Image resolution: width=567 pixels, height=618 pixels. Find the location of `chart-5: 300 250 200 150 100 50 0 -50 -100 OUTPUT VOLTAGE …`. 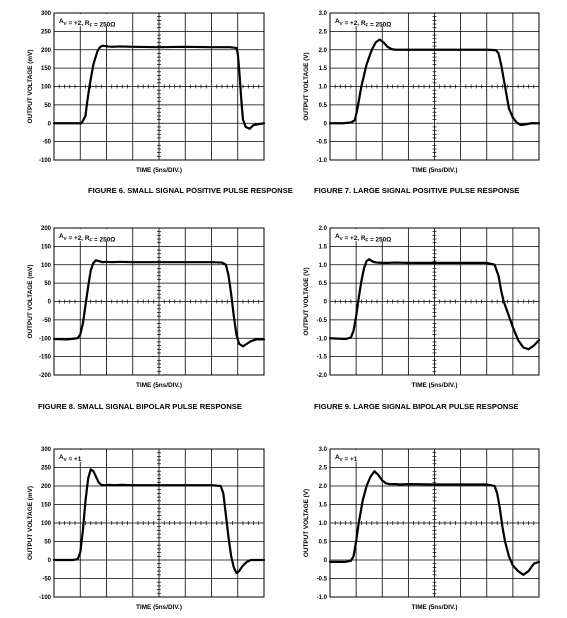

chart-5: 300 250 200 150 100 50 0 -50 -100 OUTPUT VOLTAGE … is located at coordinates (146, 529).